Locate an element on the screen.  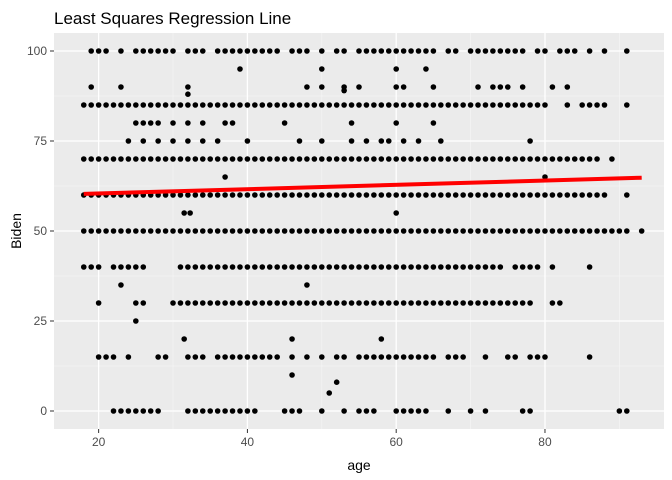
x-tick-label: 40 is located at coordinates (248, 442).